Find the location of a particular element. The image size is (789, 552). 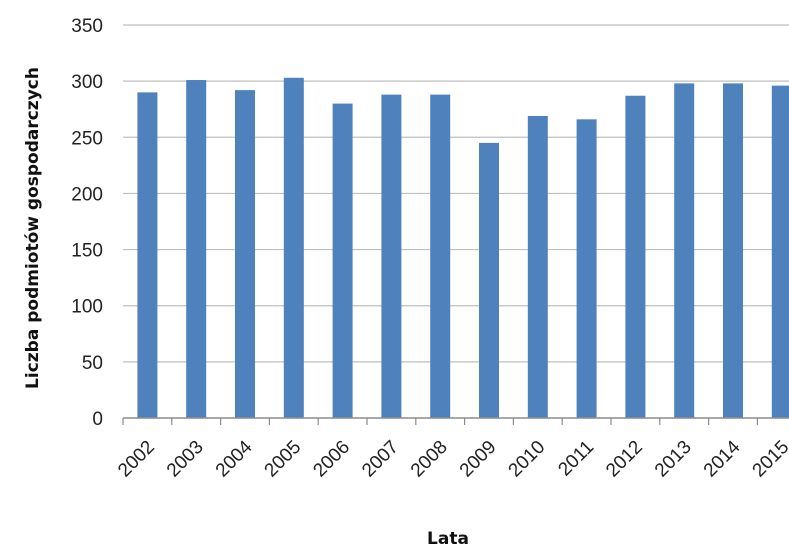

x-axis-ticks is located at coordinates (440, 421).